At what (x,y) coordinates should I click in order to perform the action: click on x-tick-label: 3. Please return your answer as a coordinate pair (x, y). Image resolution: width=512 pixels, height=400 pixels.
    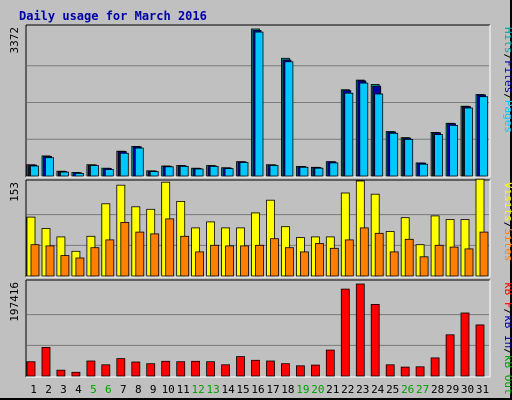
    Looking at the image, I should click on (63, 389).